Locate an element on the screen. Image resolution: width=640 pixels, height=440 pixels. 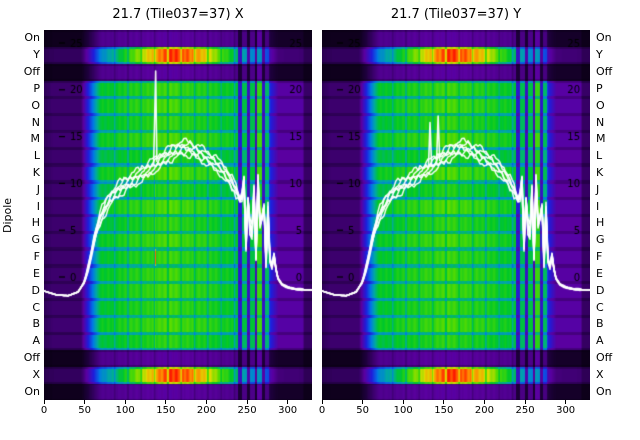
y-axis-label: Dipole is located at coordinates (7, 215).